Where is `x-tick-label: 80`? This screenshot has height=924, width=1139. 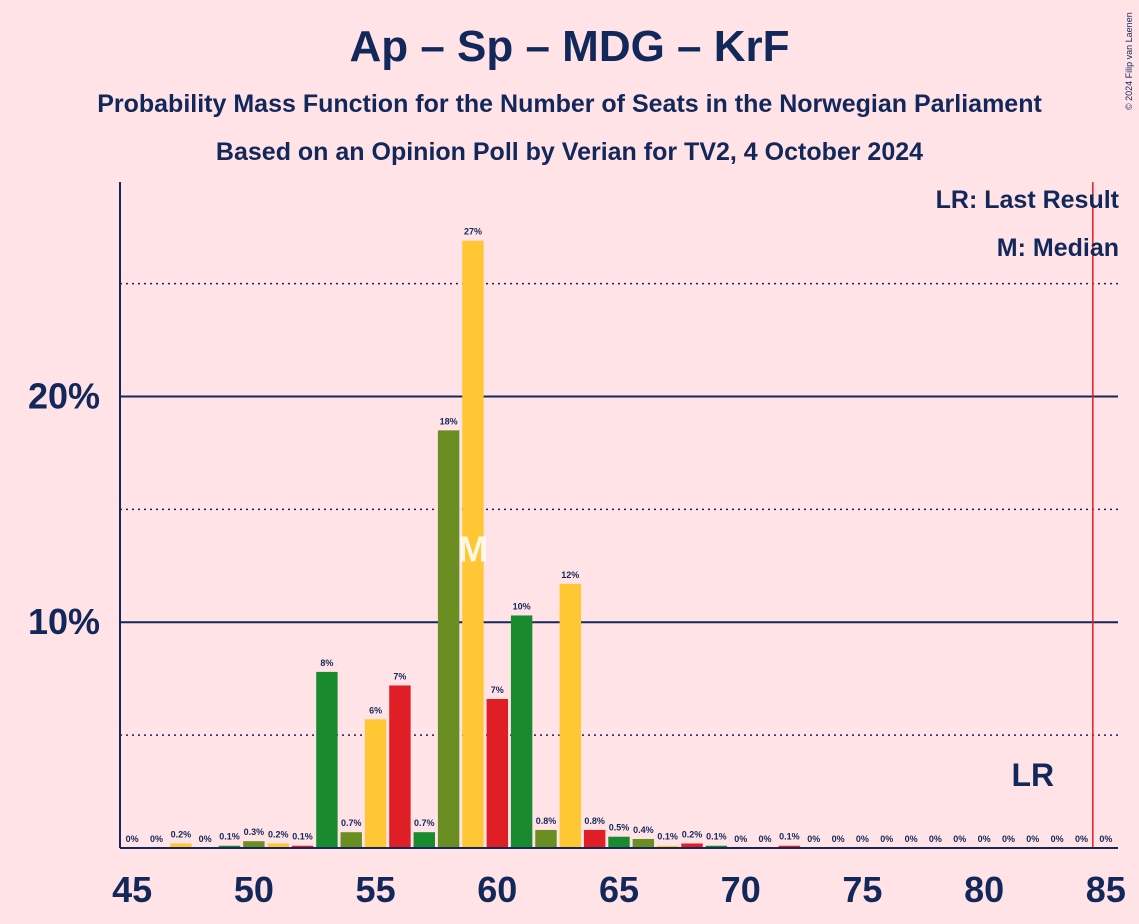
x-tick-label: 80 is located at coordinates (984, 889).